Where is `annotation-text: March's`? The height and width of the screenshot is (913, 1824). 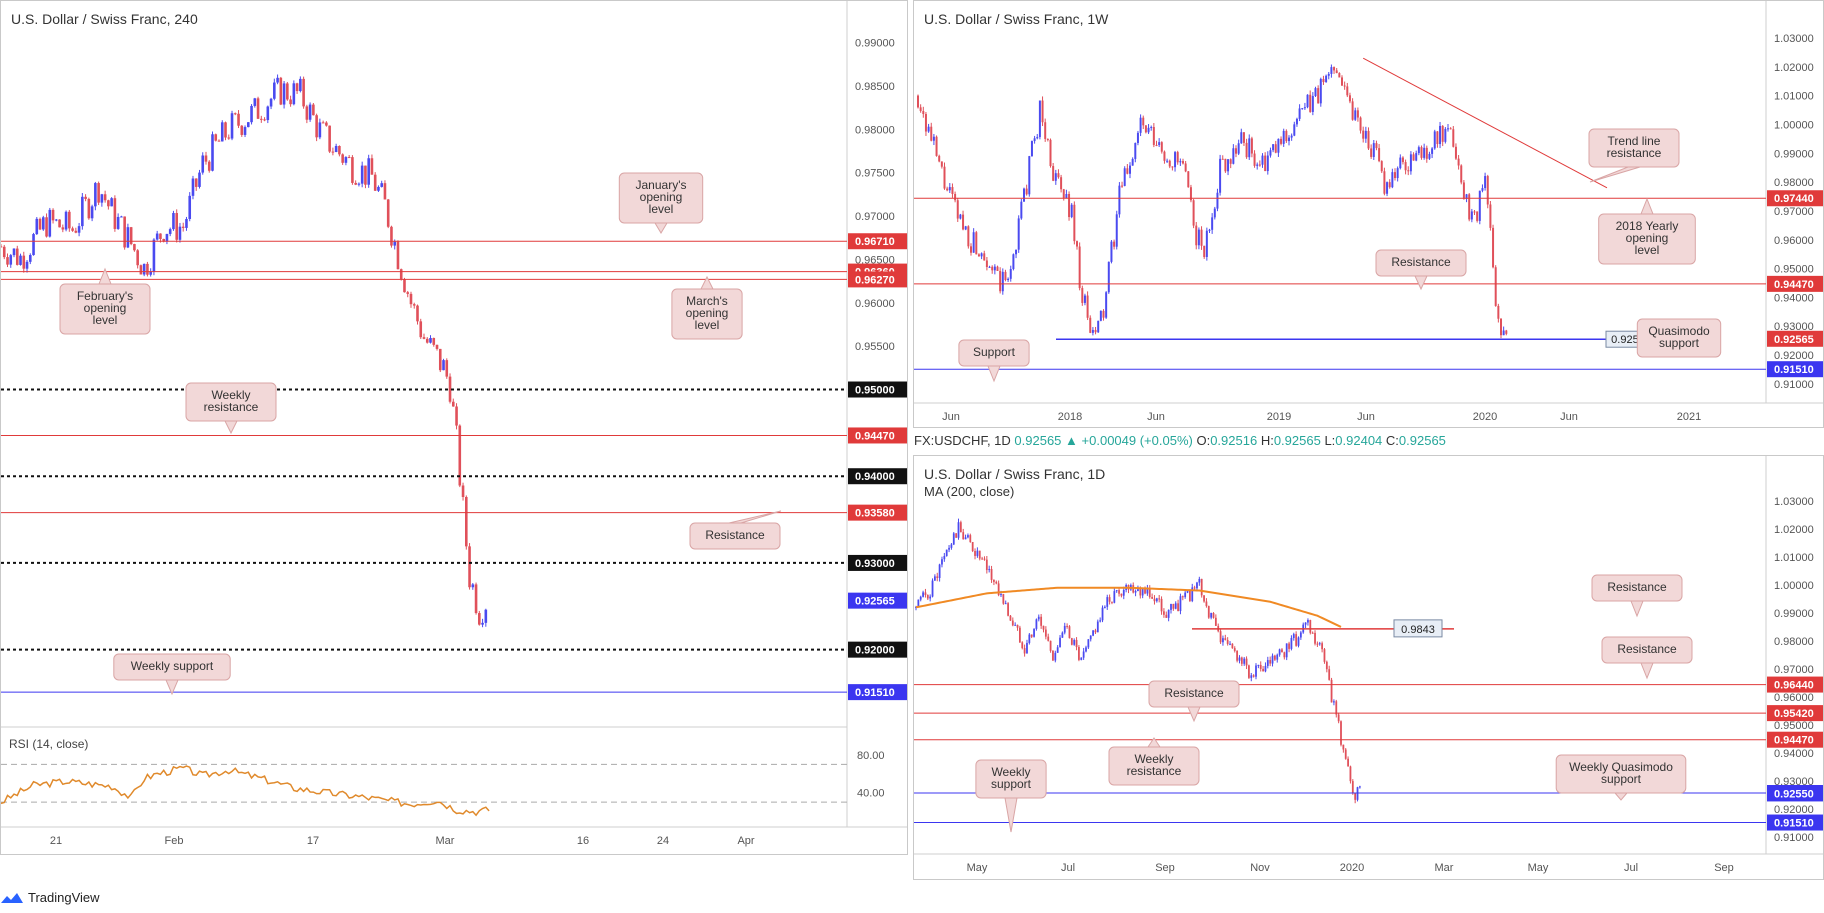 annotation-text: March's is located at coordinates (707, 301).